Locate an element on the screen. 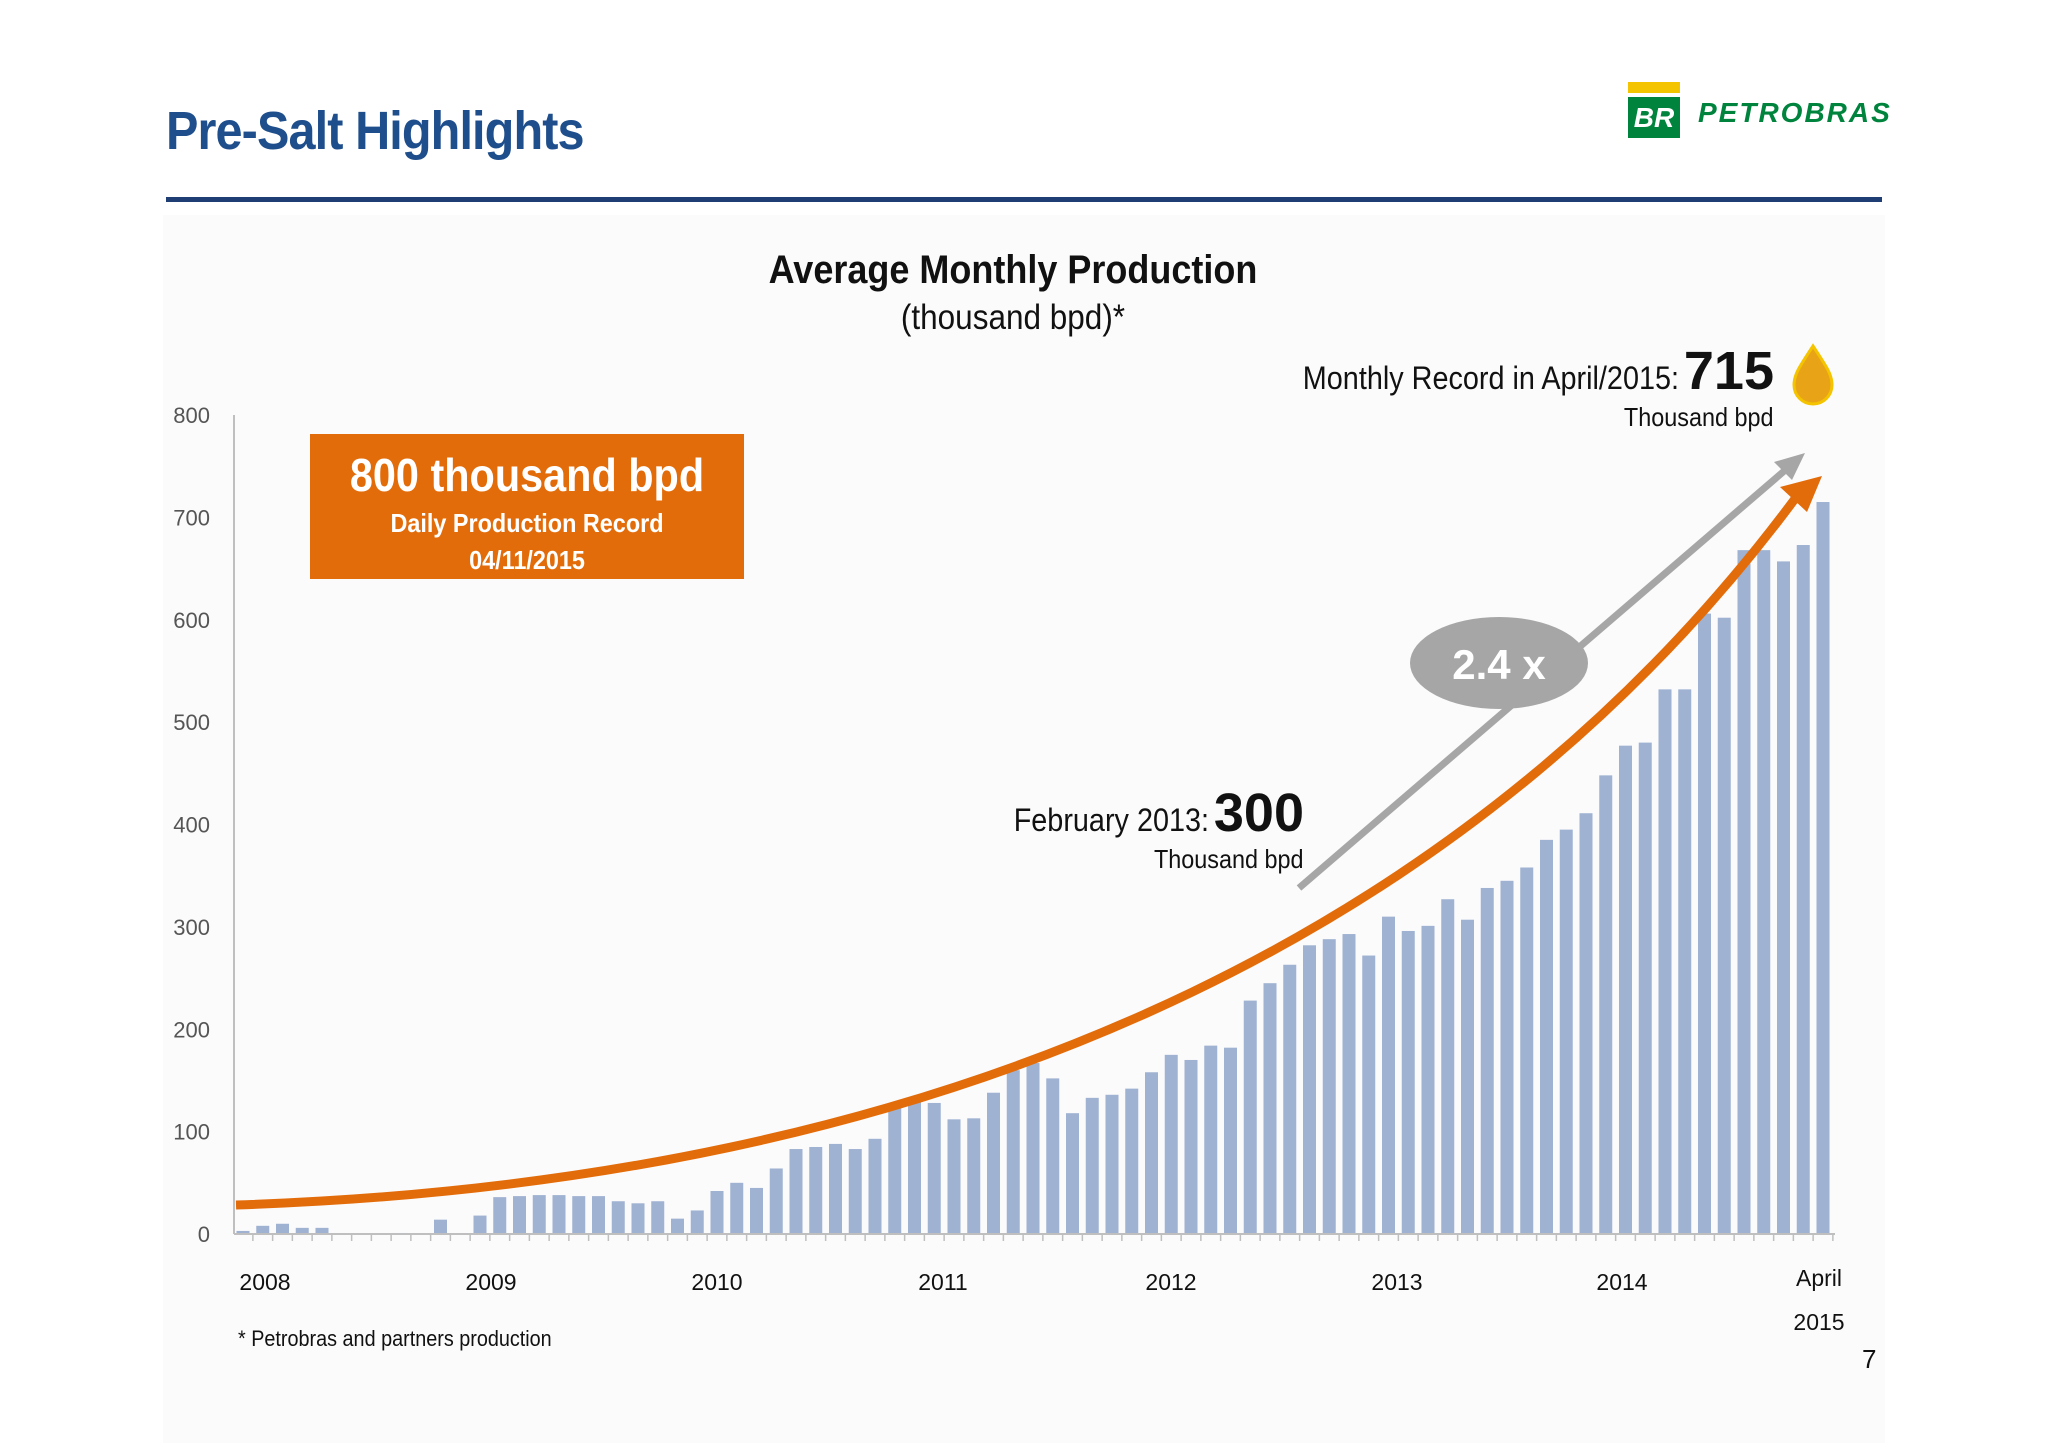  page-number: 7 is located at coordinates (1869, 1359).